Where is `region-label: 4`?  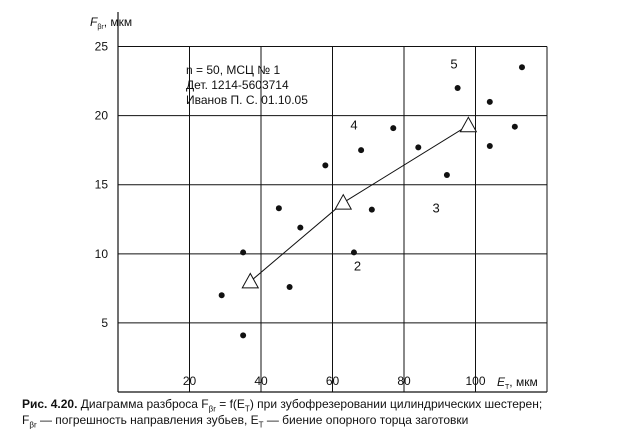 region-label: 4 is located at coordinates (353, 124).